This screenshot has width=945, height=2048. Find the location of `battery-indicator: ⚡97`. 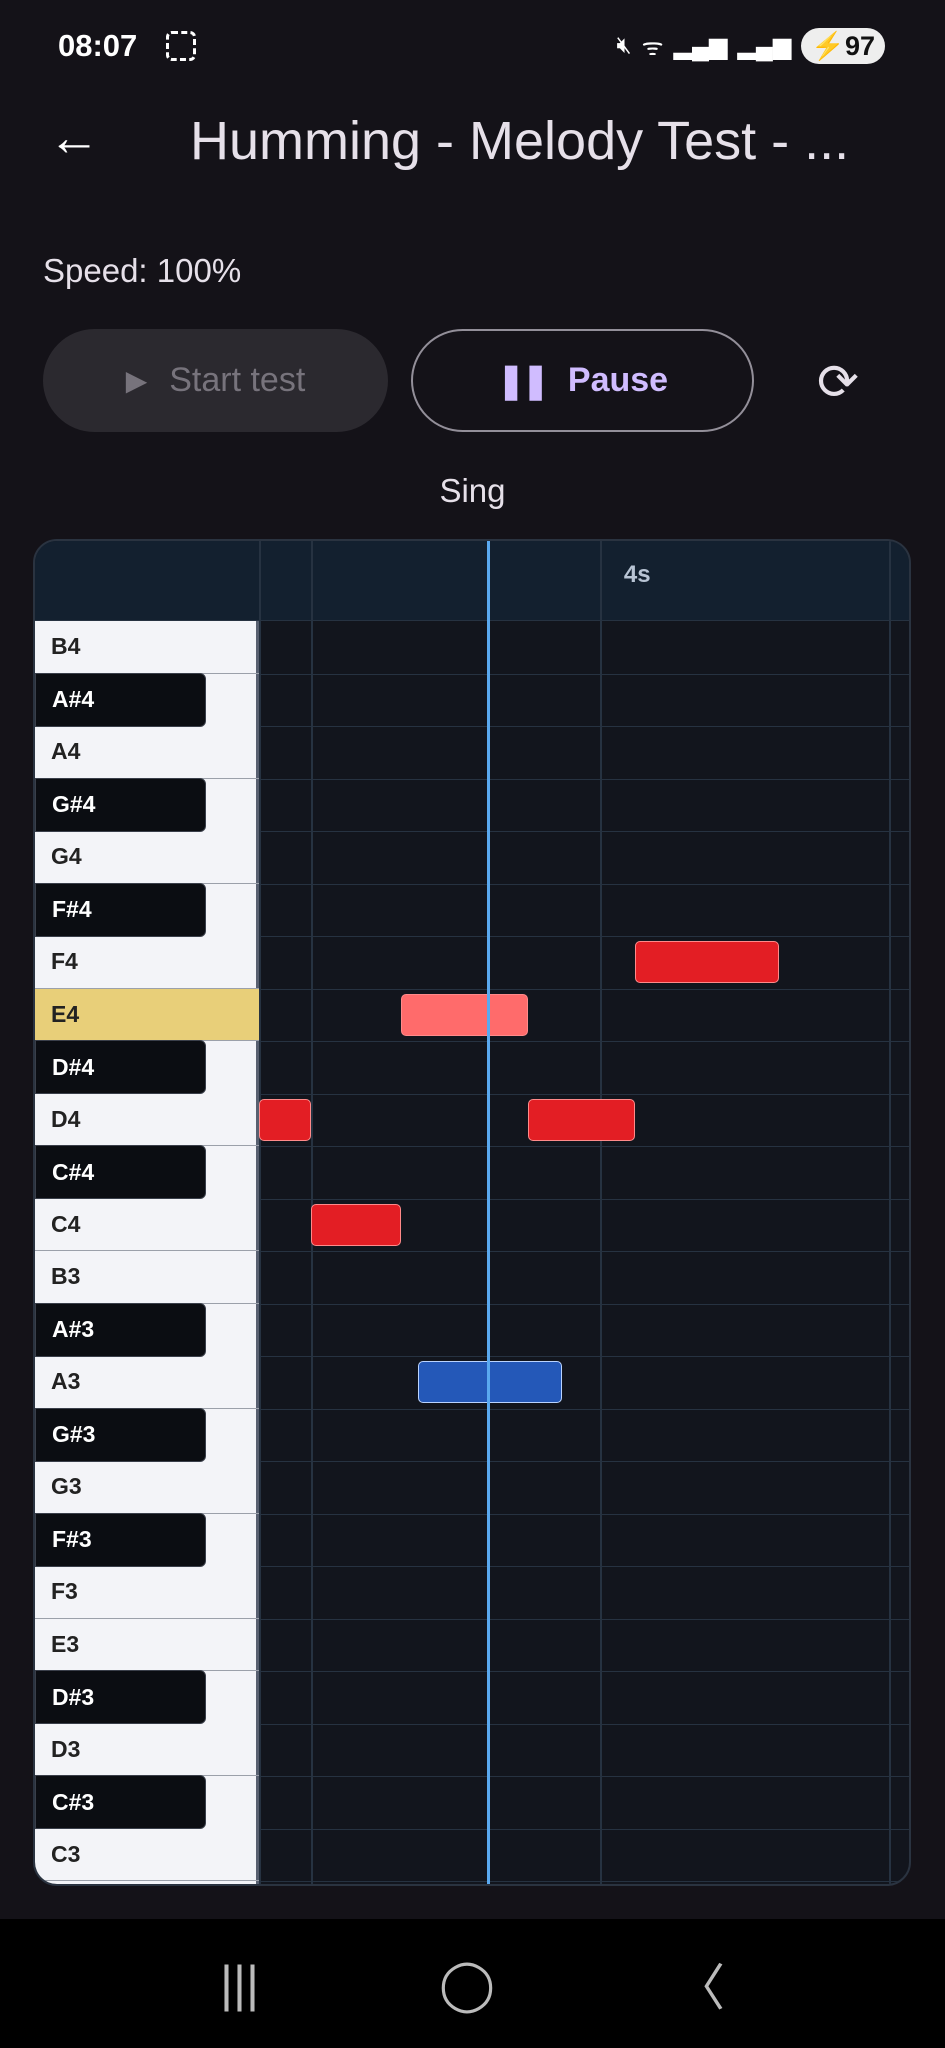

battery-indicator: ⚡97 is located at coordinates (843, 46).